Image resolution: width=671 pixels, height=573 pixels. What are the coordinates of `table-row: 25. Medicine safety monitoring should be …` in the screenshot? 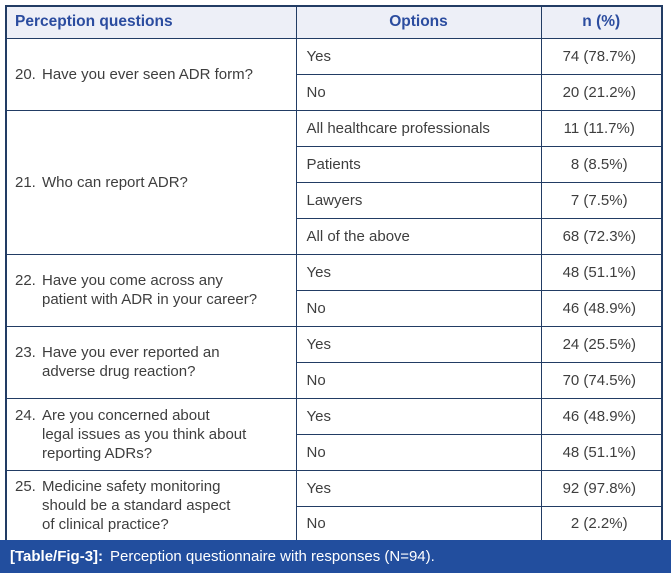 It's located at (334, 506).